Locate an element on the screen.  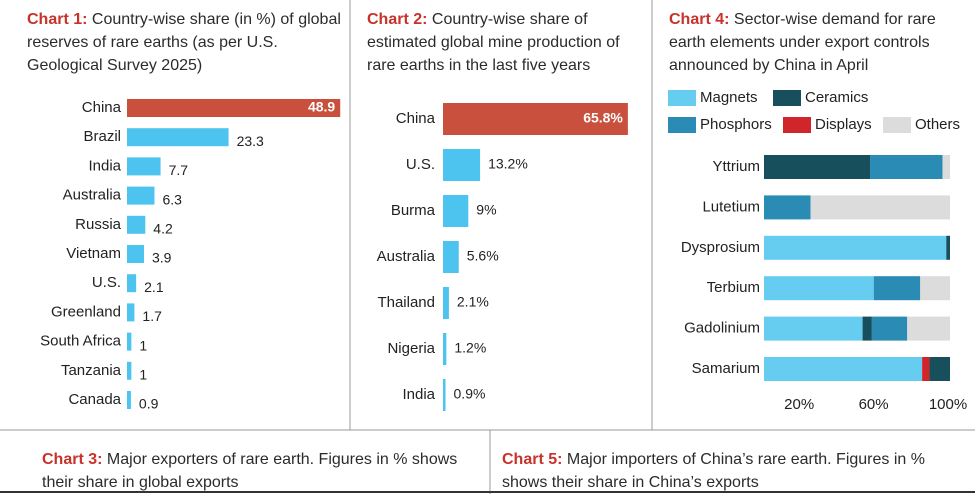
value-label: 23.3 is located at coordinates (250, 141).